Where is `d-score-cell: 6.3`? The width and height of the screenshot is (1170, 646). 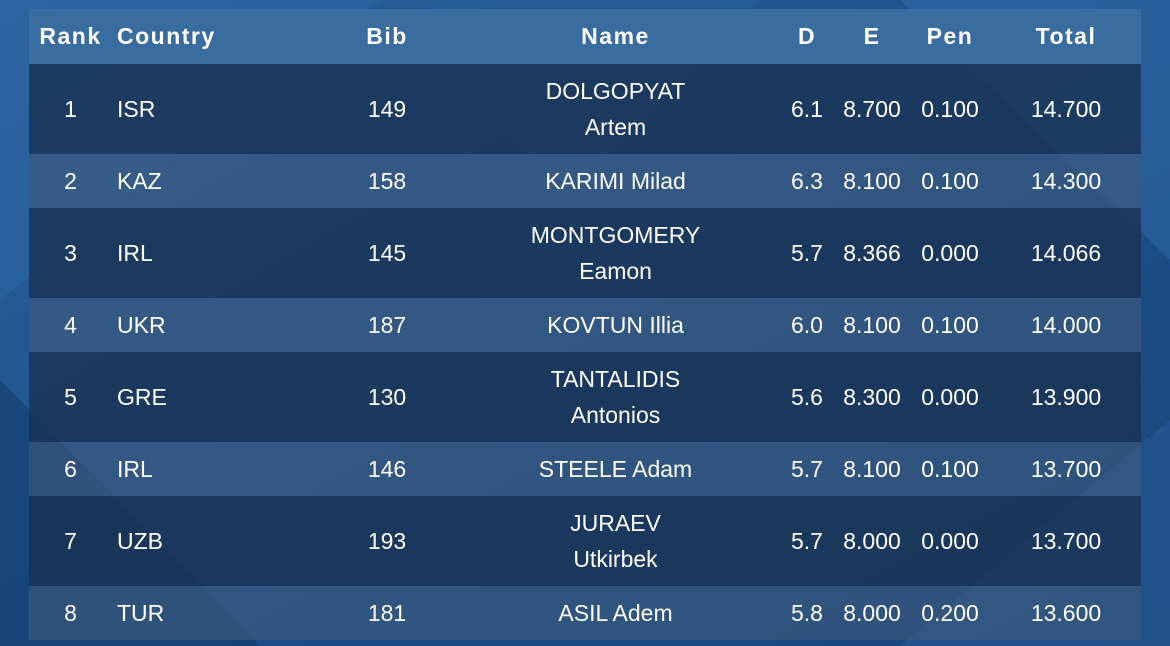
d-score-cell: 6.3 is located at coordinates (807, 181).